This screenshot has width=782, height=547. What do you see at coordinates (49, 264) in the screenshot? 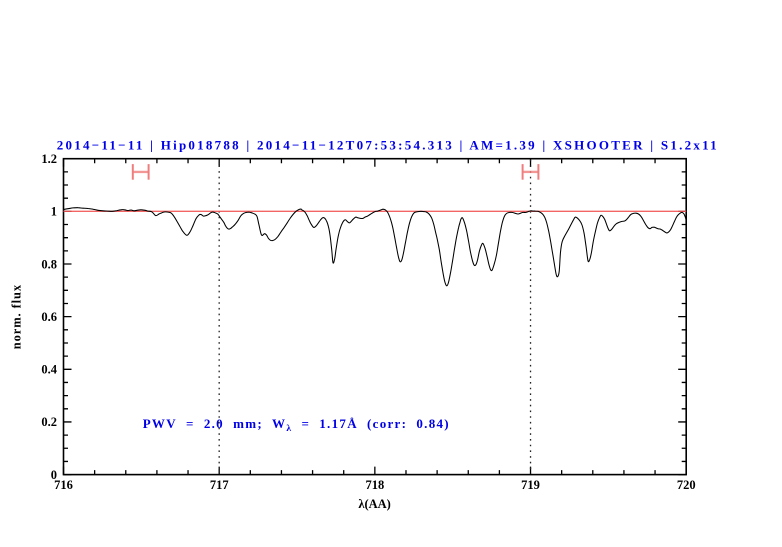
I see `svg-text: 0.8` at bounding box center [49, 264].